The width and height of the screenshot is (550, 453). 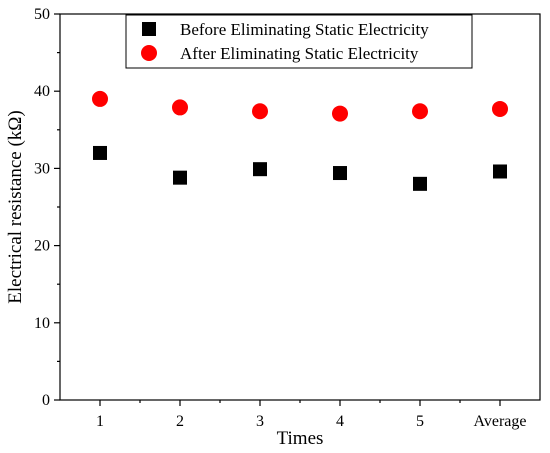 What do you see at coordinates (47, 207) in the screenshot?
I see `y-axis: 0 10 20 30 40 50` at bounding box center [47, 207].